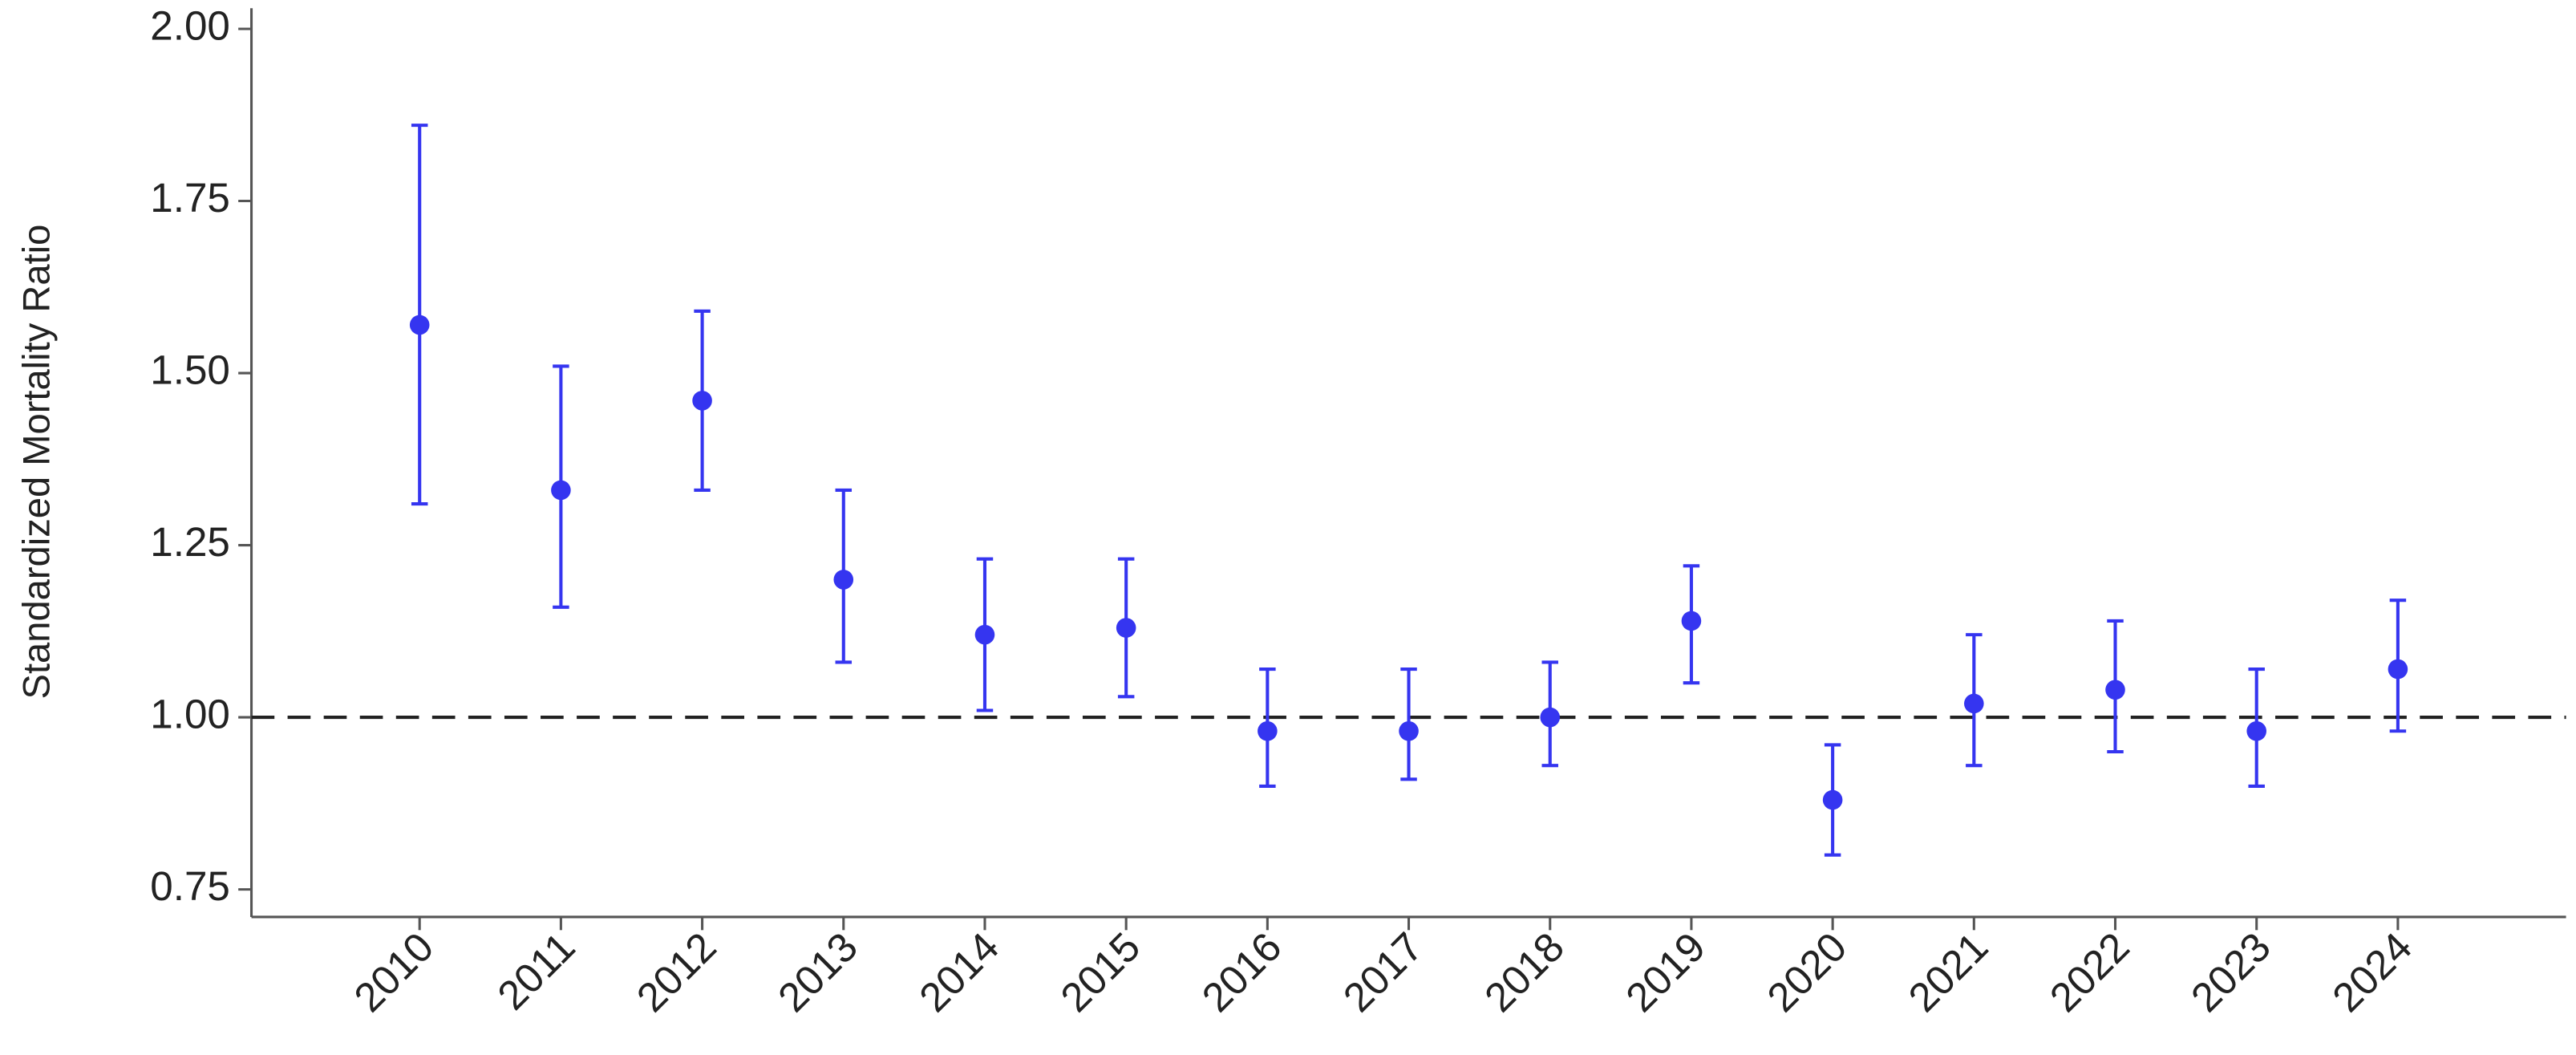 This screenshot has width=2576, height=1055. What do you see at coordinates (1665, 972) in the screenshot?
I see `x-tick-label: 2019` at bounding box center [1665, 972].